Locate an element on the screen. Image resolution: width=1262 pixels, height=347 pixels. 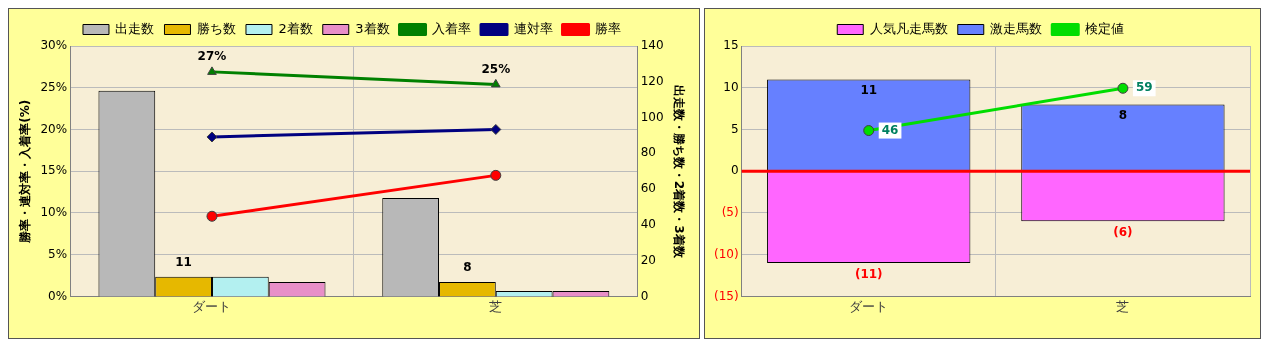
y-axis-title: 勝率・連対率・入着率(%) is located at coordinates (25, 171).